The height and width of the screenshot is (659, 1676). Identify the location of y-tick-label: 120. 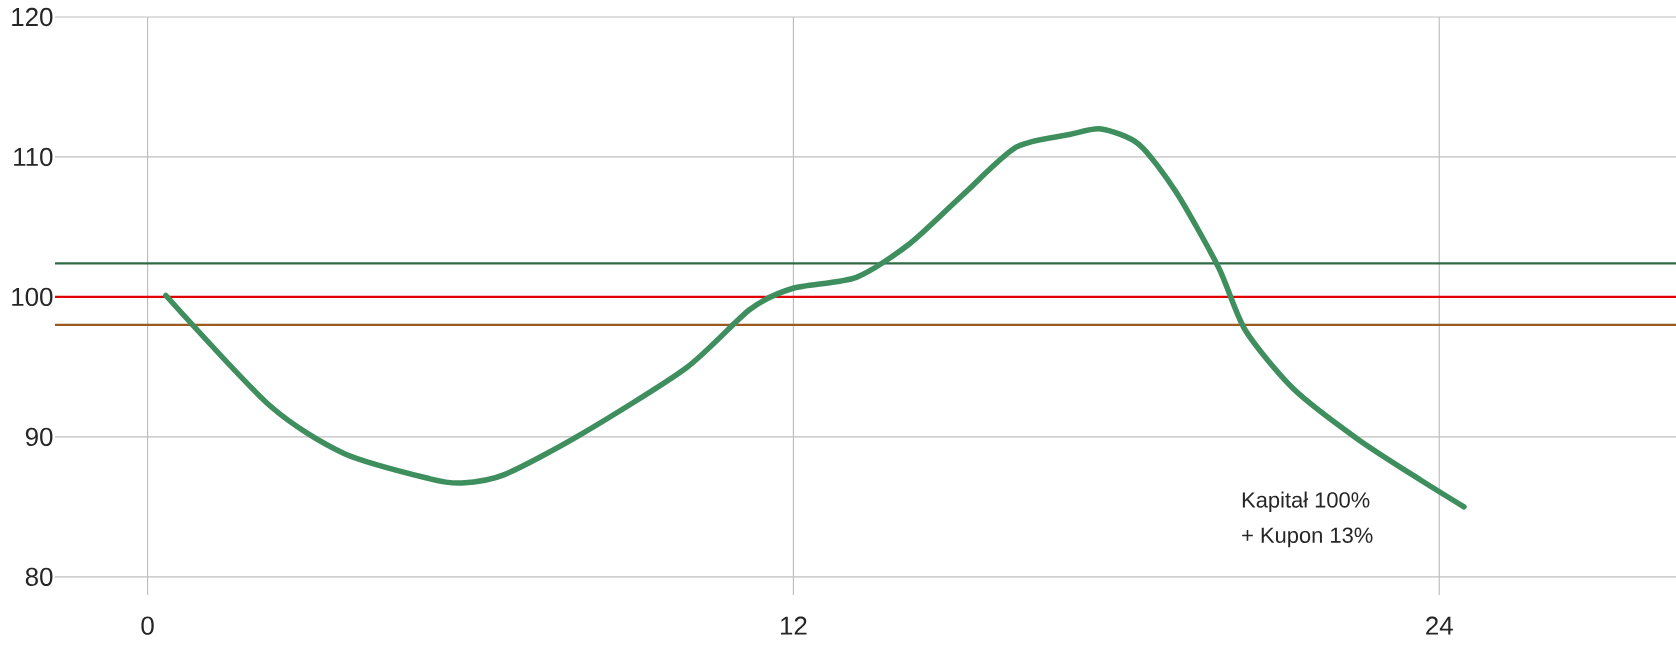
(32, 17).